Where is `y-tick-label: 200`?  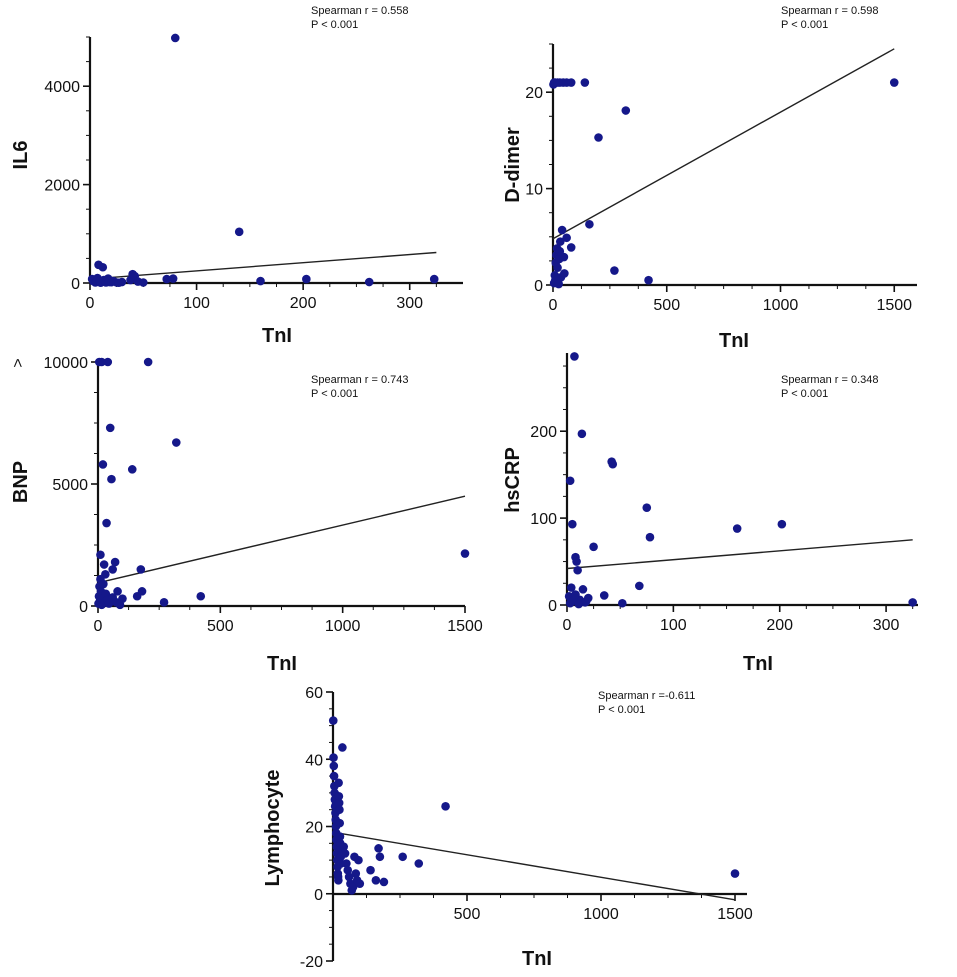 y-tick-label: 200 is located at coordinates (543, 432).